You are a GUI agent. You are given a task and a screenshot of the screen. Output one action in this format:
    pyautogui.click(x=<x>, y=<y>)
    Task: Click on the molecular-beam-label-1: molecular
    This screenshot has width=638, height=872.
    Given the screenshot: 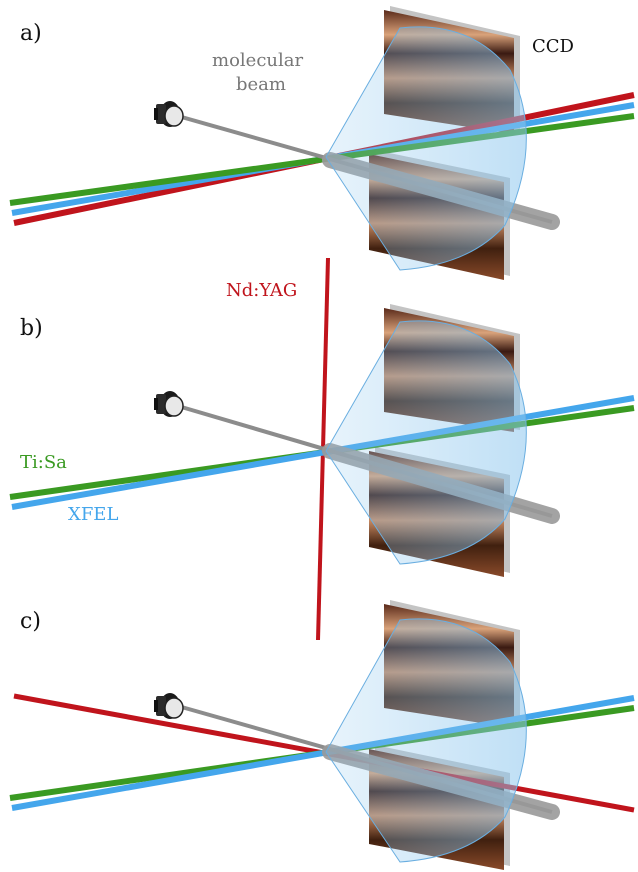 What is the action you would take?
    pyautogui.click(x=257, y=60)
    